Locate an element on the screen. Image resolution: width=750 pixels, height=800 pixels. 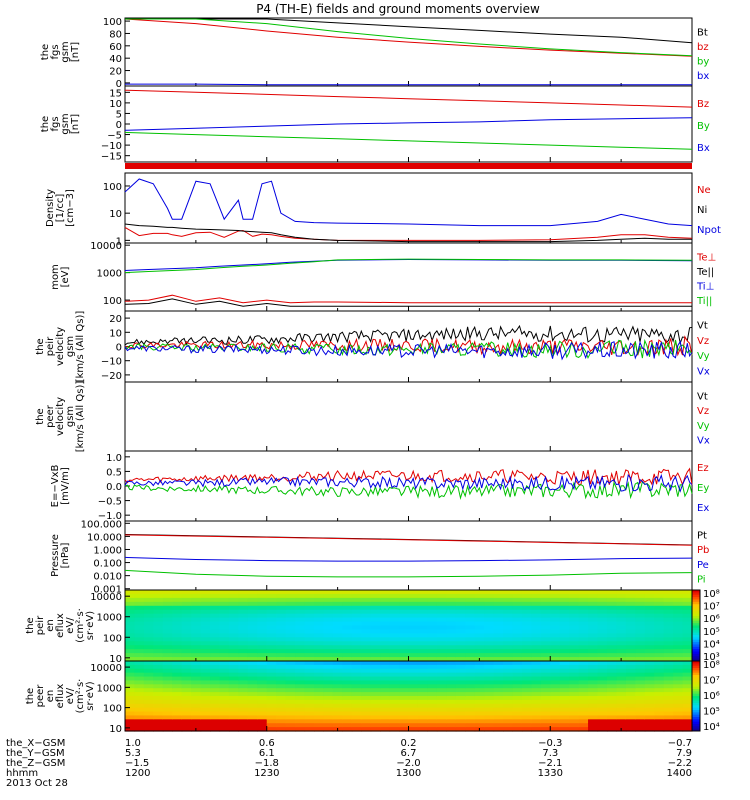
series-line-by is located at coordinates (409, 37).